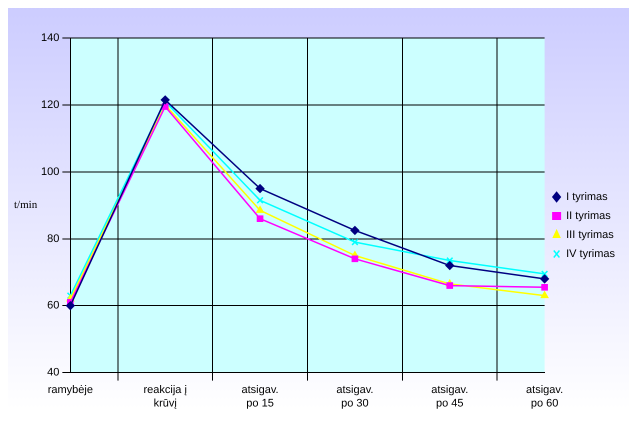 This screenshot has width=637, height=421. Describe the element at coordinates (53, 306) in the screenshot. I see `y-tick-label: 60` at that location.